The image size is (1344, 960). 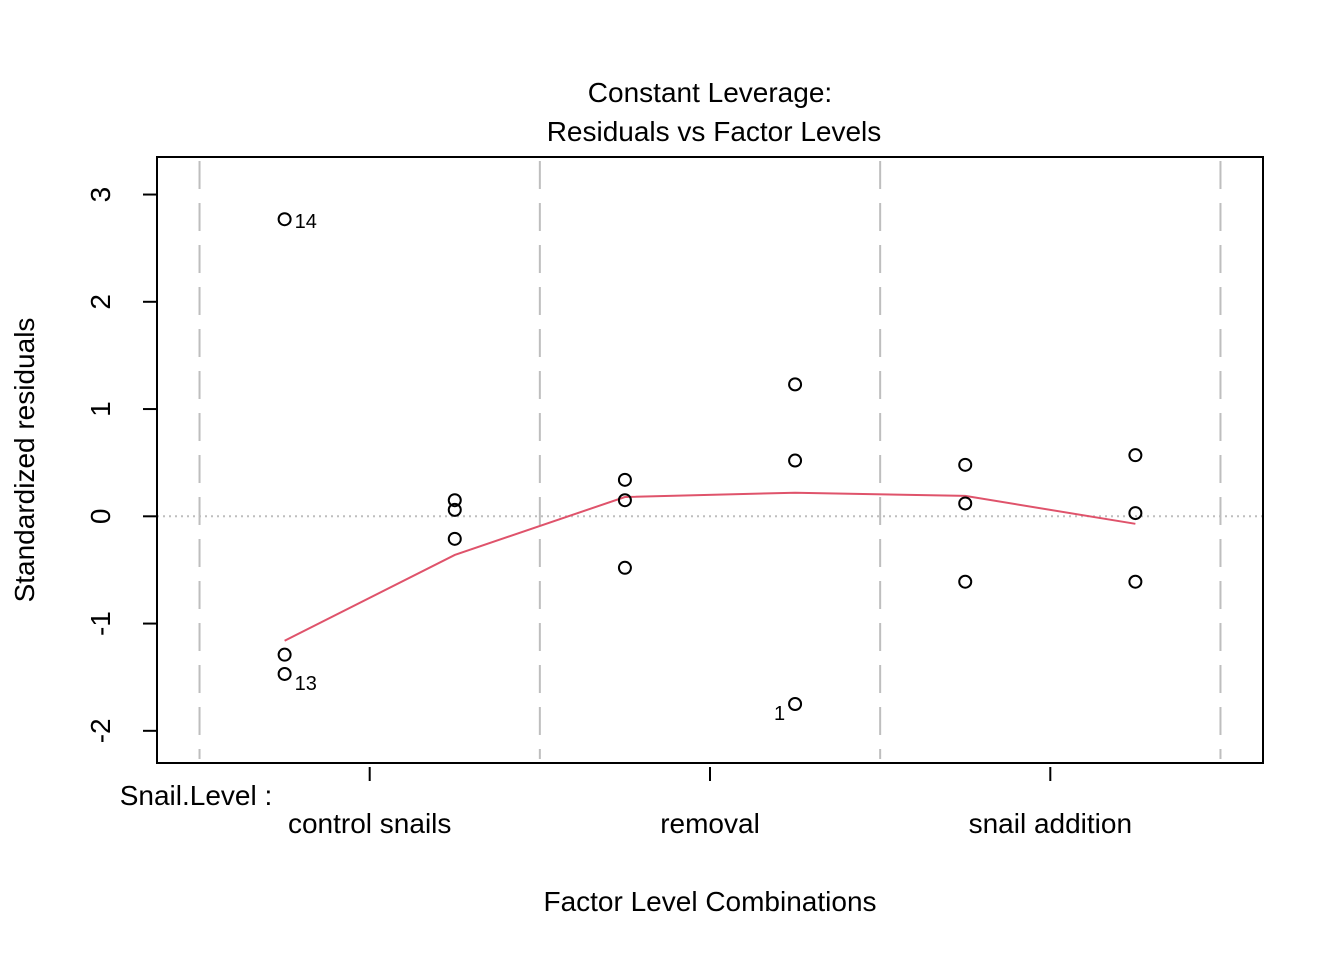 What do you see at coordinates (100, 409) in the screenshot?
I see `y-tick-label: 1` at bounding box center [100, 409].